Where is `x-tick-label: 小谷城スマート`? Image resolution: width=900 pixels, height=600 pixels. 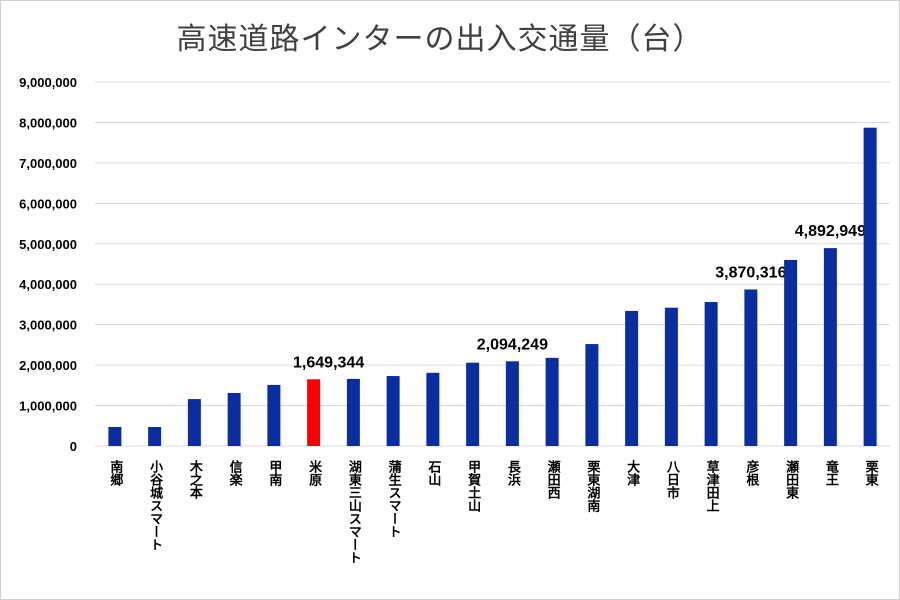
x-tick-label: 小谷城スマート is located at coordinates (155, 505).